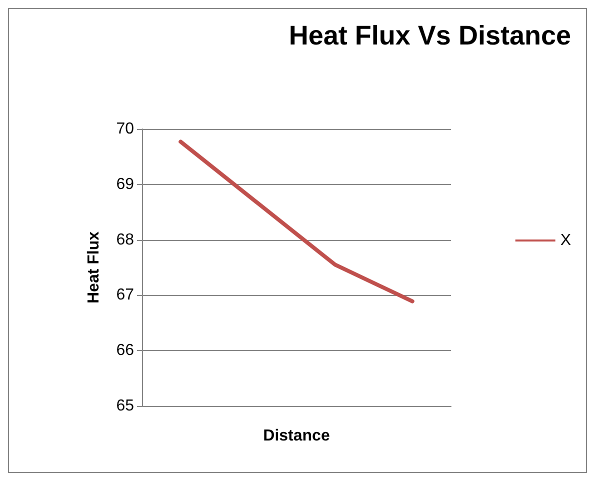  I want to click on y-tick-label: 69, so click(125, 184).